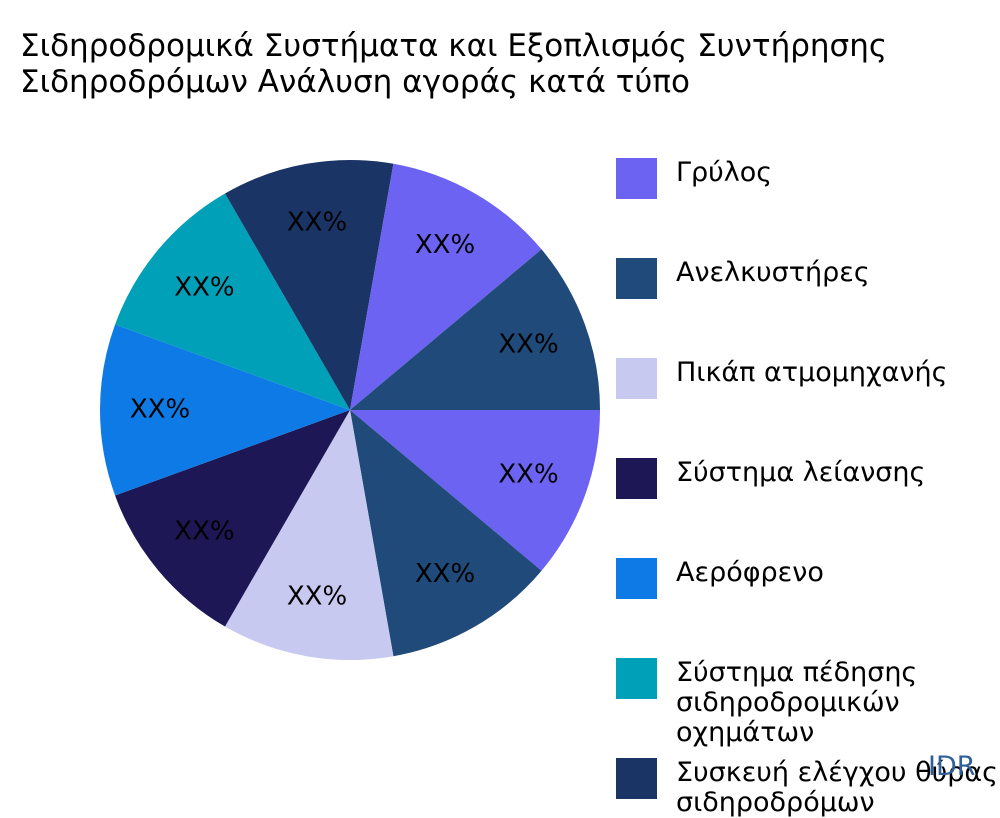  I want to click on legend-label-line: Αερόφρενο, so click(750, 572).